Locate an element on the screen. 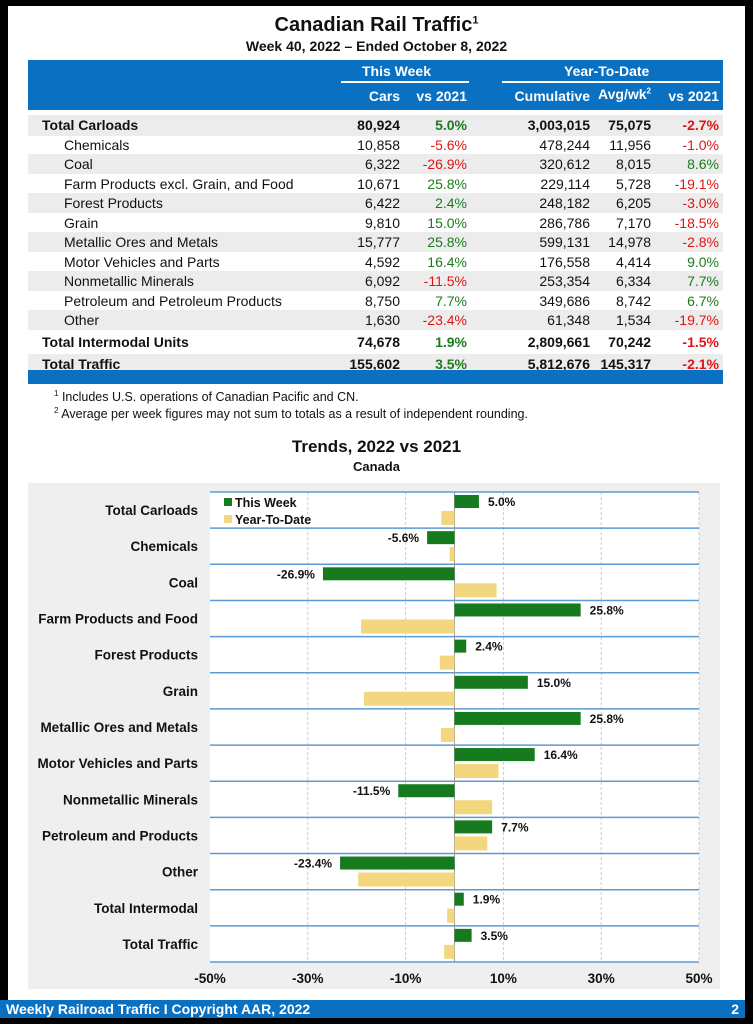 Image resolution: width=753 pixels, height=1024 pixels. cell-cars: 9,810 is located at coordinates (382, 222).